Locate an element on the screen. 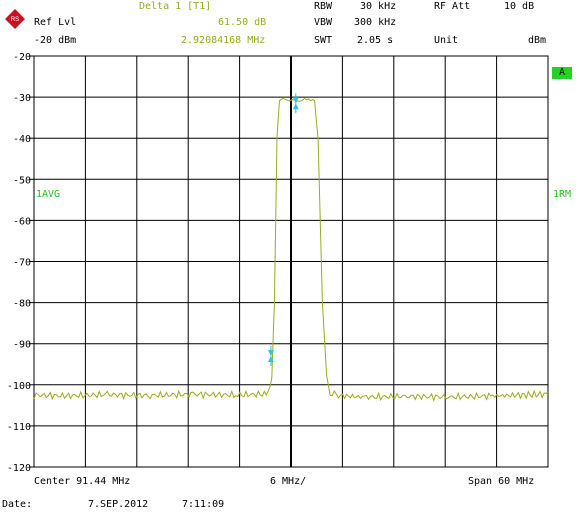  marker-level: 61.50 dB is located at coordinates (242, 22).